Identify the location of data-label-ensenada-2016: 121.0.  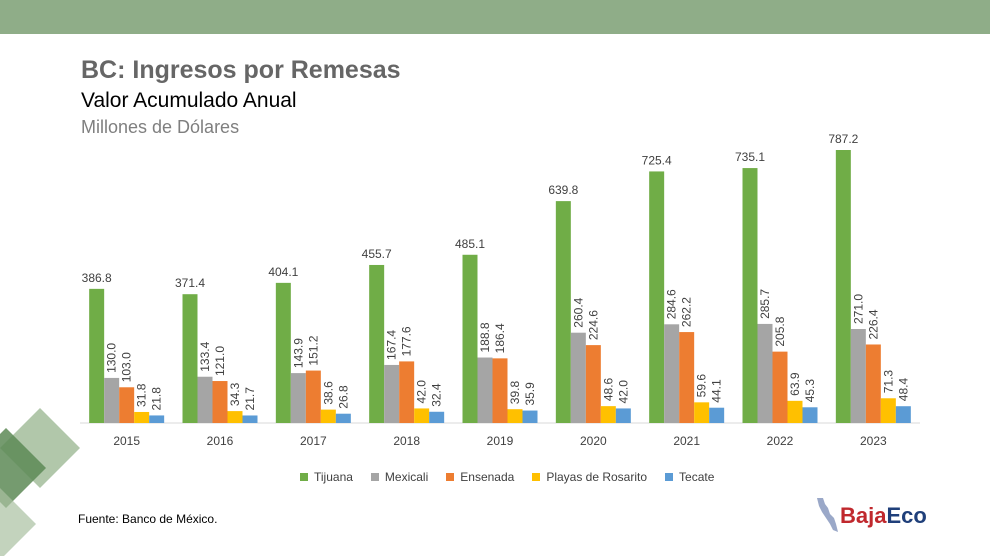
(220, 361).